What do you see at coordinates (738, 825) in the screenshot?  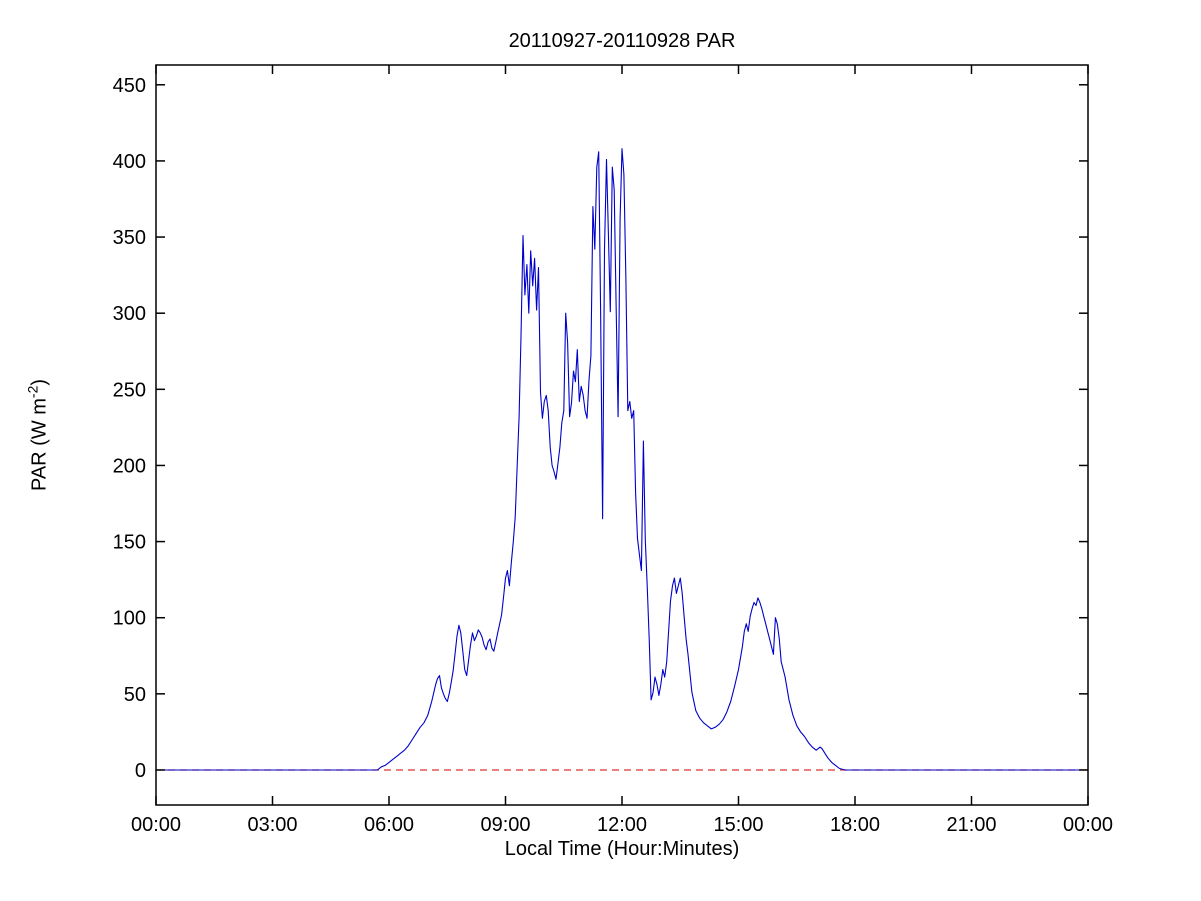 I see `x-tick-label: 15:00` at bounding box center [738, 825].